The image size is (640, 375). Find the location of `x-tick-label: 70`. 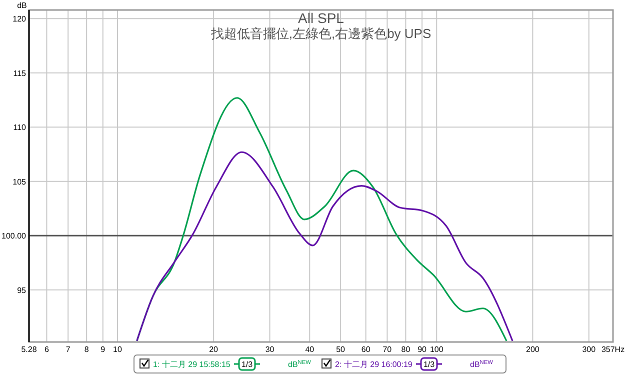

x-tick-label: 70 is located at coordinates (387, 349).